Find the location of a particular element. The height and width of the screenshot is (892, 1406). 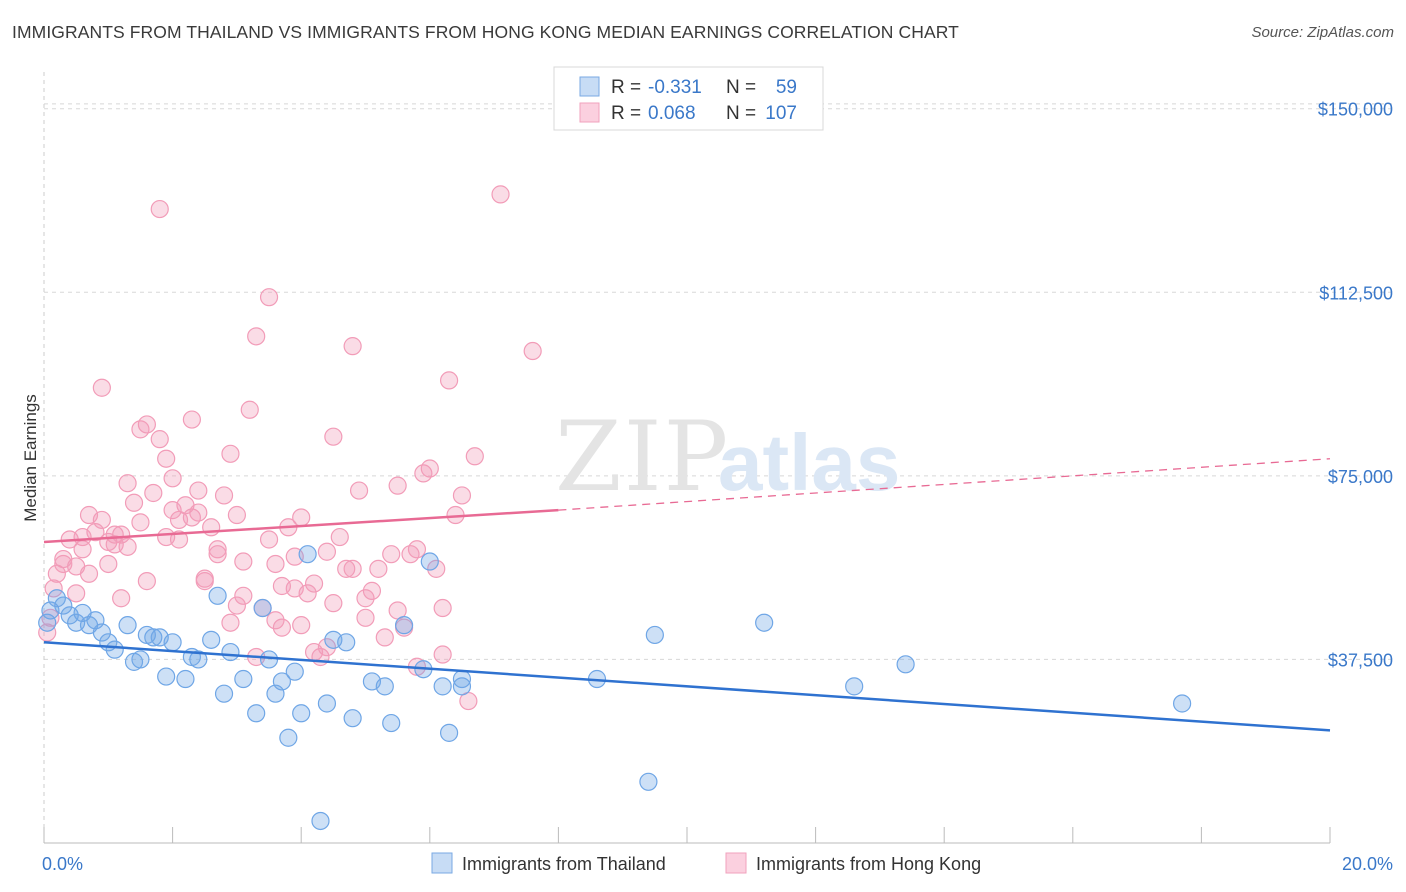

trend-line-thailand is located at coordinates (687, 686).